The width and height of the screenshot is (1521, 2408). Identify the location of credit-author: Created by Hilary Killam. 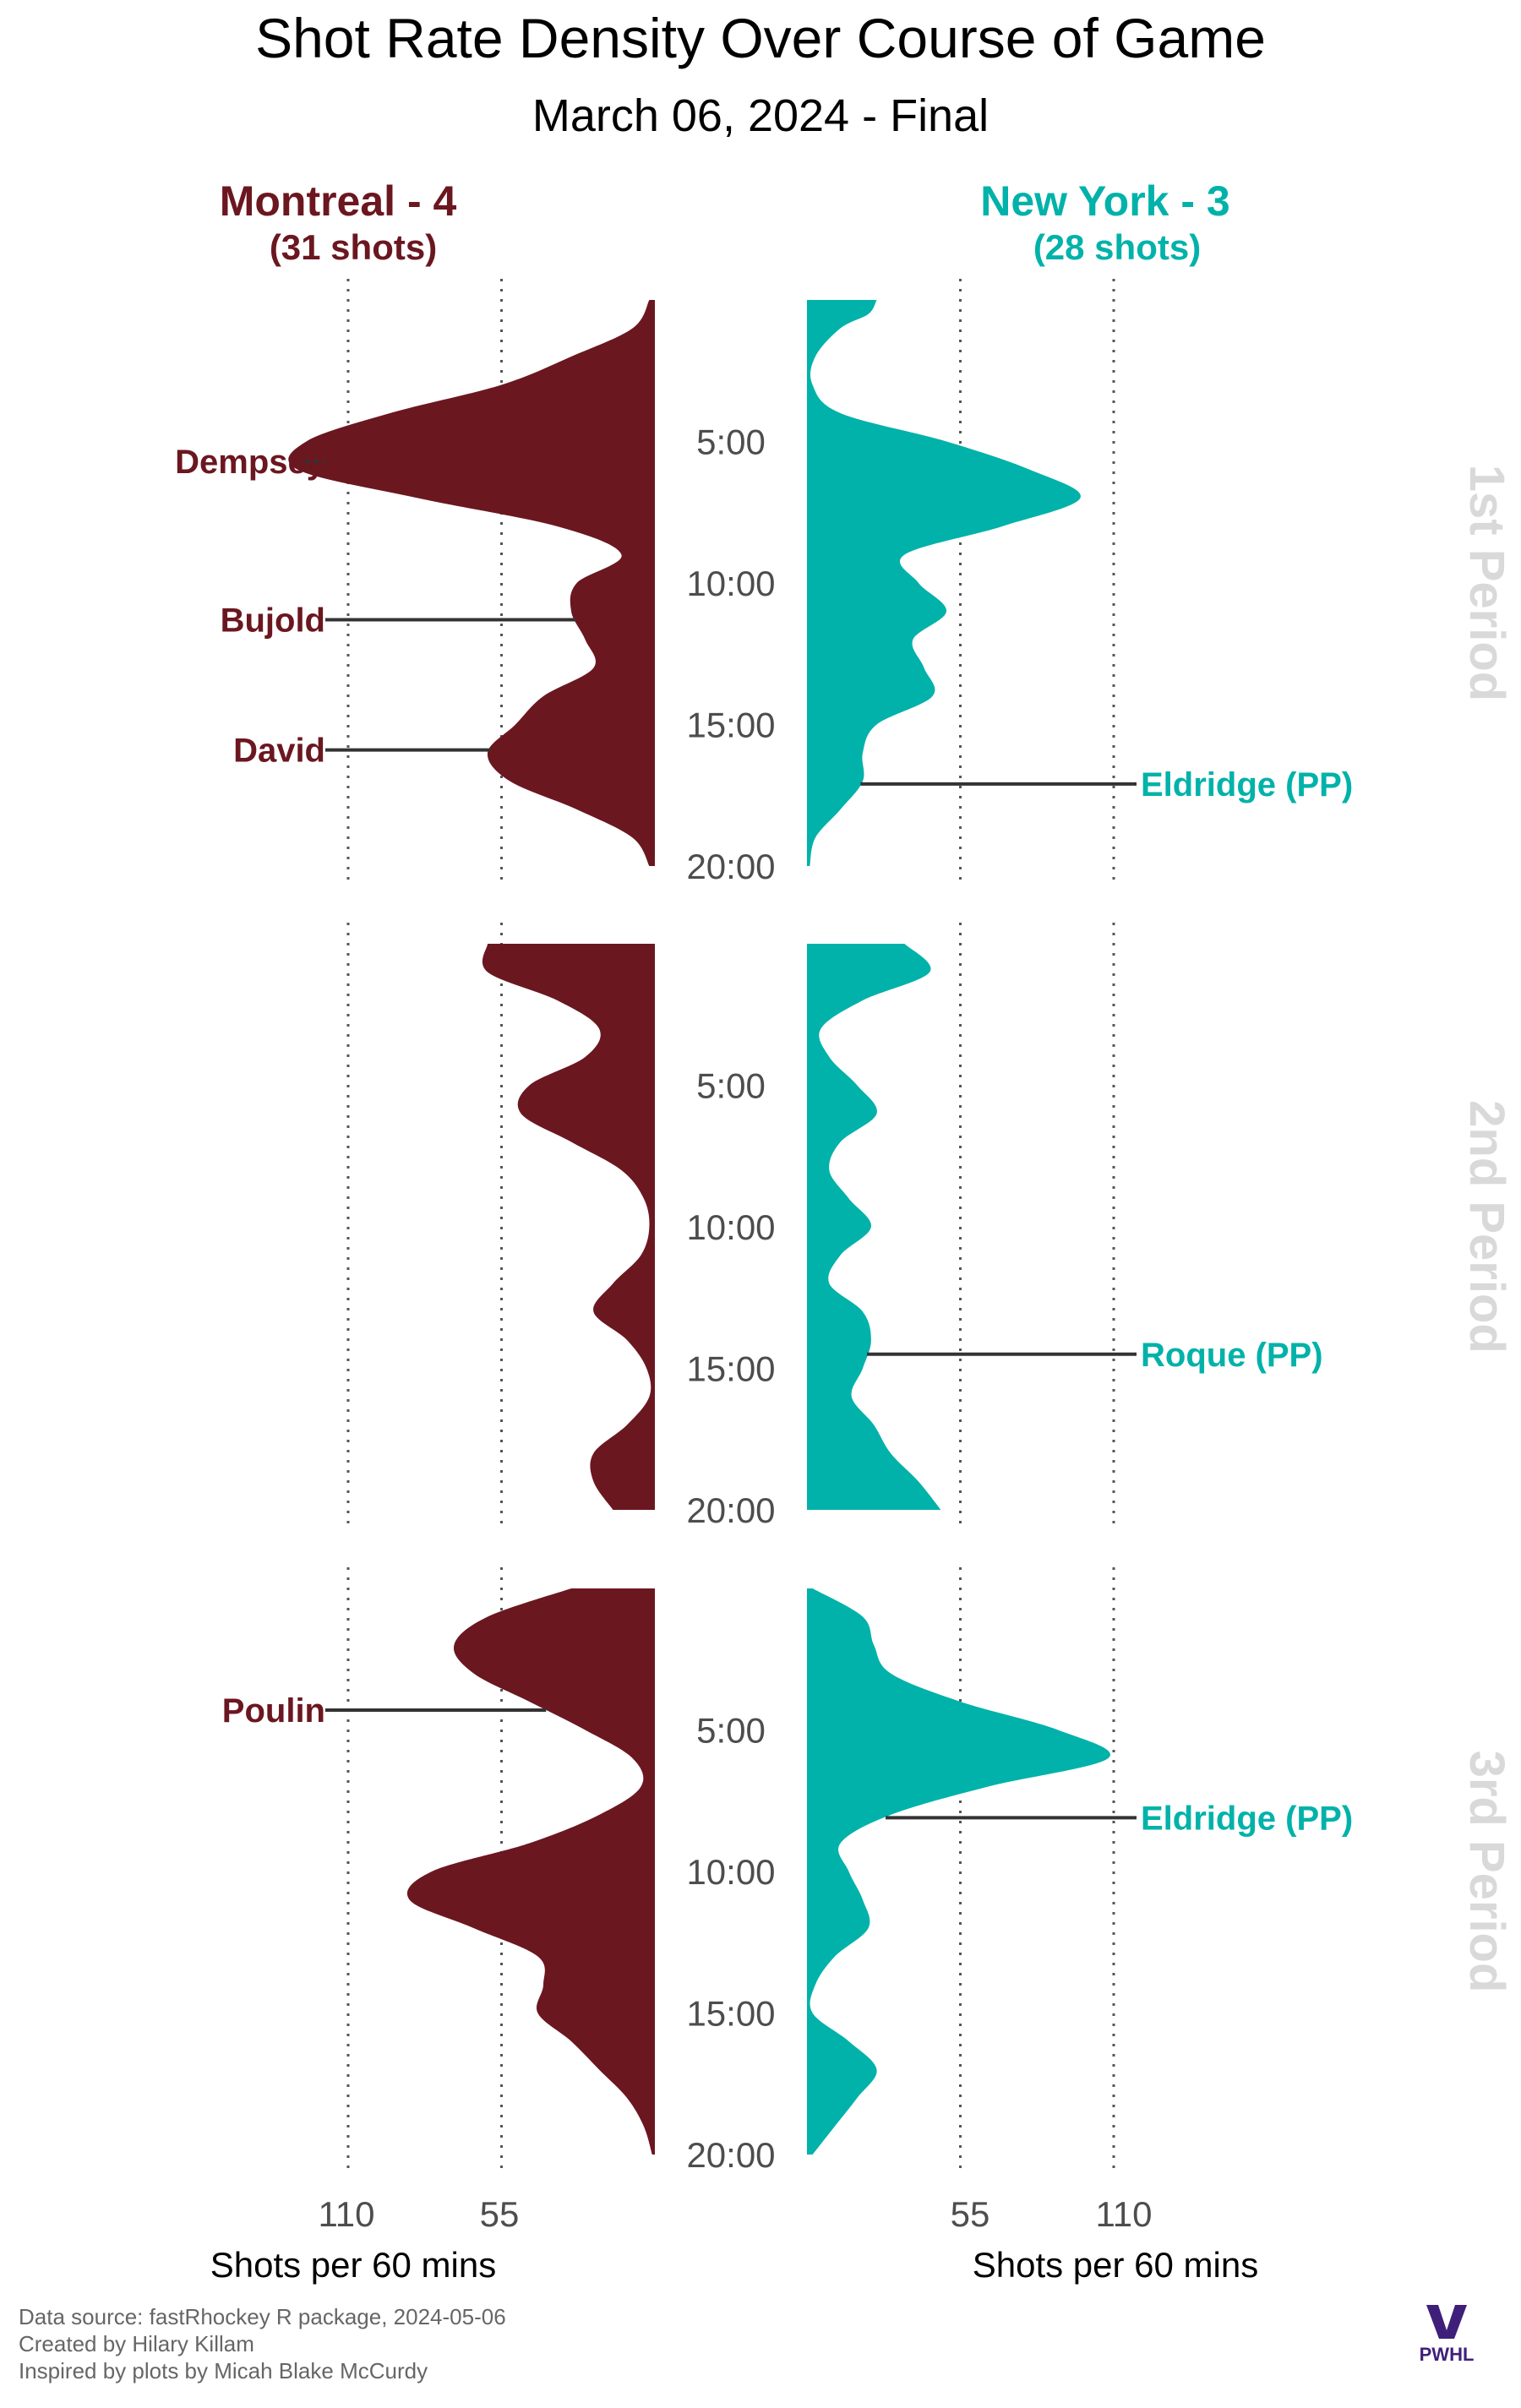
(136, 2343).